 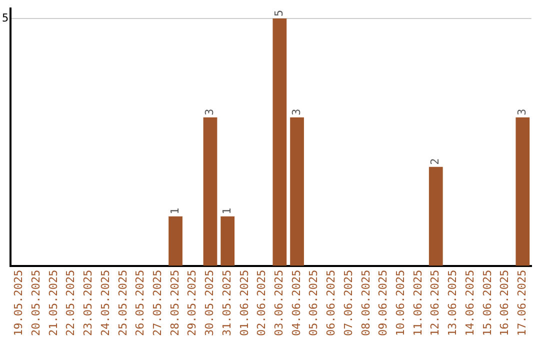 What do you see at coordinates (105, 303) in the screenshot?
I see `x-tick-label: 24.05.2025` at bounding box center [105, 303].